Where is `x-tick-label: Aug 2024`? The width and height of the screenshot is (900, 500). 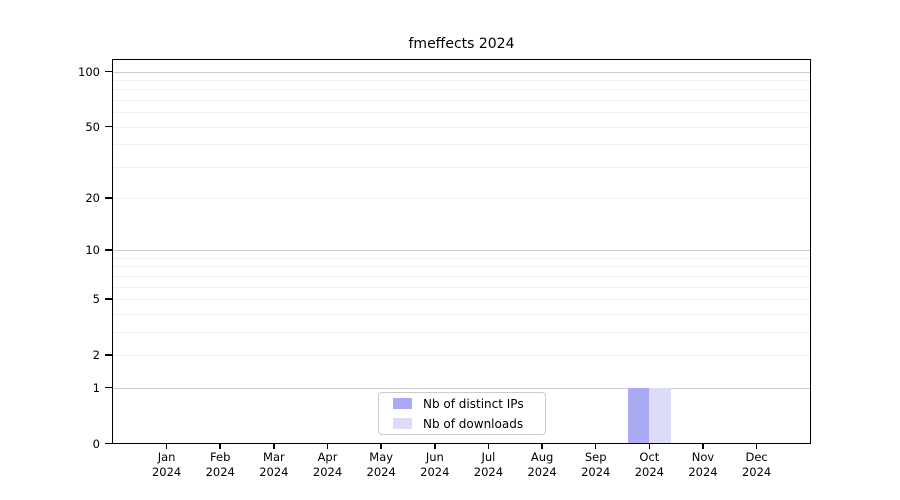 x-tick-label: Aug 2024 is located at coordinates (542, 465).